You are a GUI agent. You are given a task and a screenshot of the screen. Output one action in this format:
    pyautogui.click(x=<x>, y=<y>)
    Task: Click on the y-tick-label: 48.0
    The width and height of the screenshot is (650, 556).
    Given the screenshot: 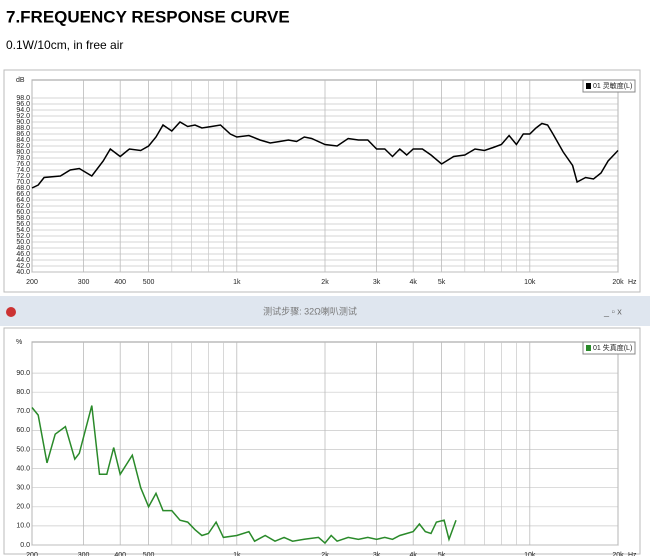 What is the action you would take?
    pyautogui.click(x=23, y=248)
    